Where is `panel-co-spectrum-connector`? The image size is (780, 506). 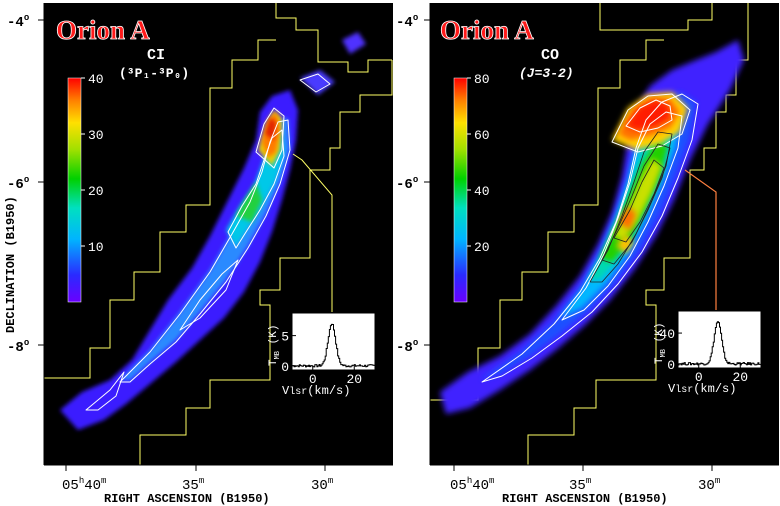 panel-co-spectrum-connector is located at coordinates (700, 239).